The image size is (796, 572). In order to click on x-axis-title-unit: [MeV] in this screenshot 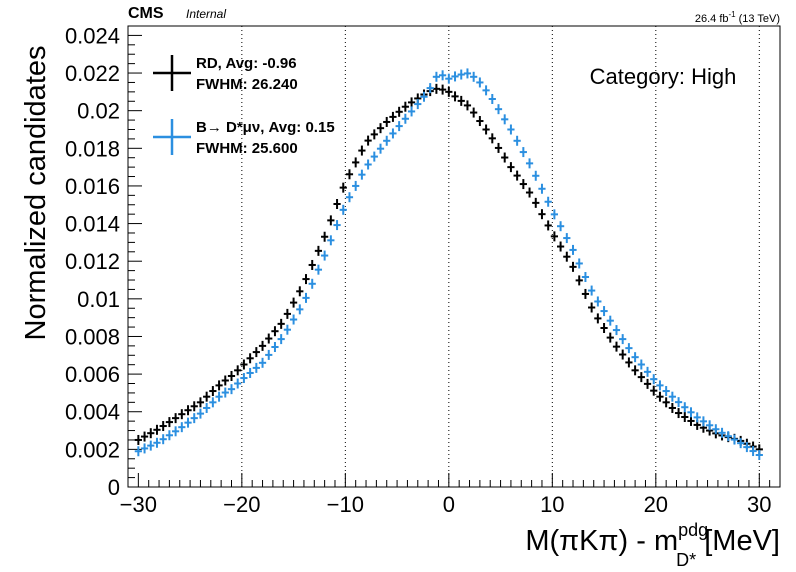, I will do `click(738, 541)`.